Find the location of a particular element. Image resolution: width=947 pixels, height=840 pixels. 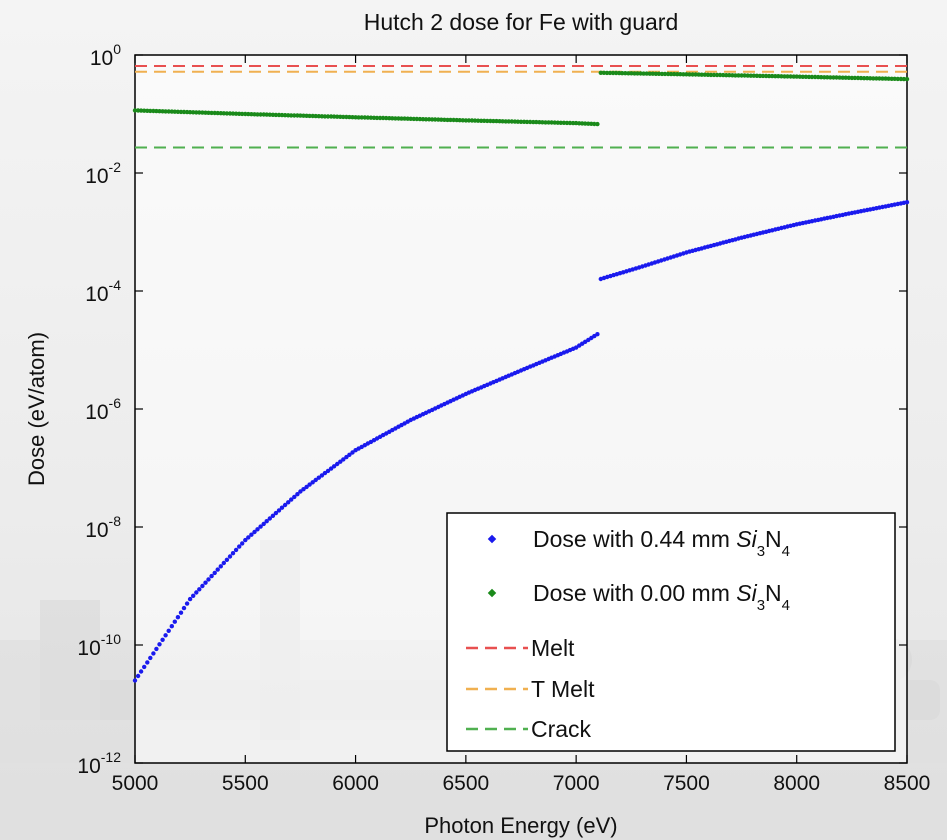

y-tick-label: 10⁻⁶ is located at coordinates (103, 409).